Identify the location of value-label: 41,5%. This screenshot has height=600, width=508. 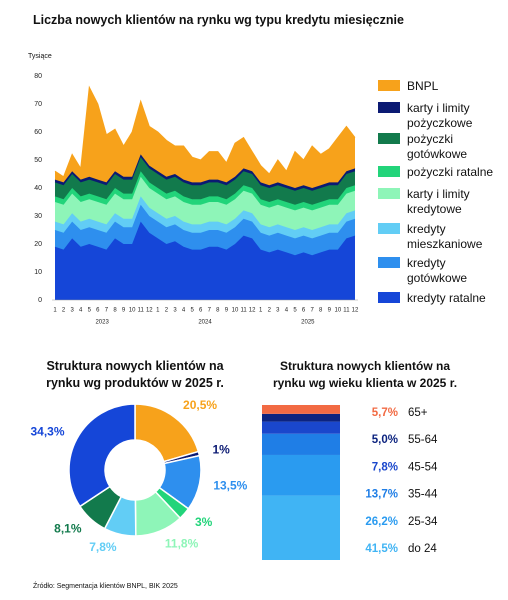
(381, 549).